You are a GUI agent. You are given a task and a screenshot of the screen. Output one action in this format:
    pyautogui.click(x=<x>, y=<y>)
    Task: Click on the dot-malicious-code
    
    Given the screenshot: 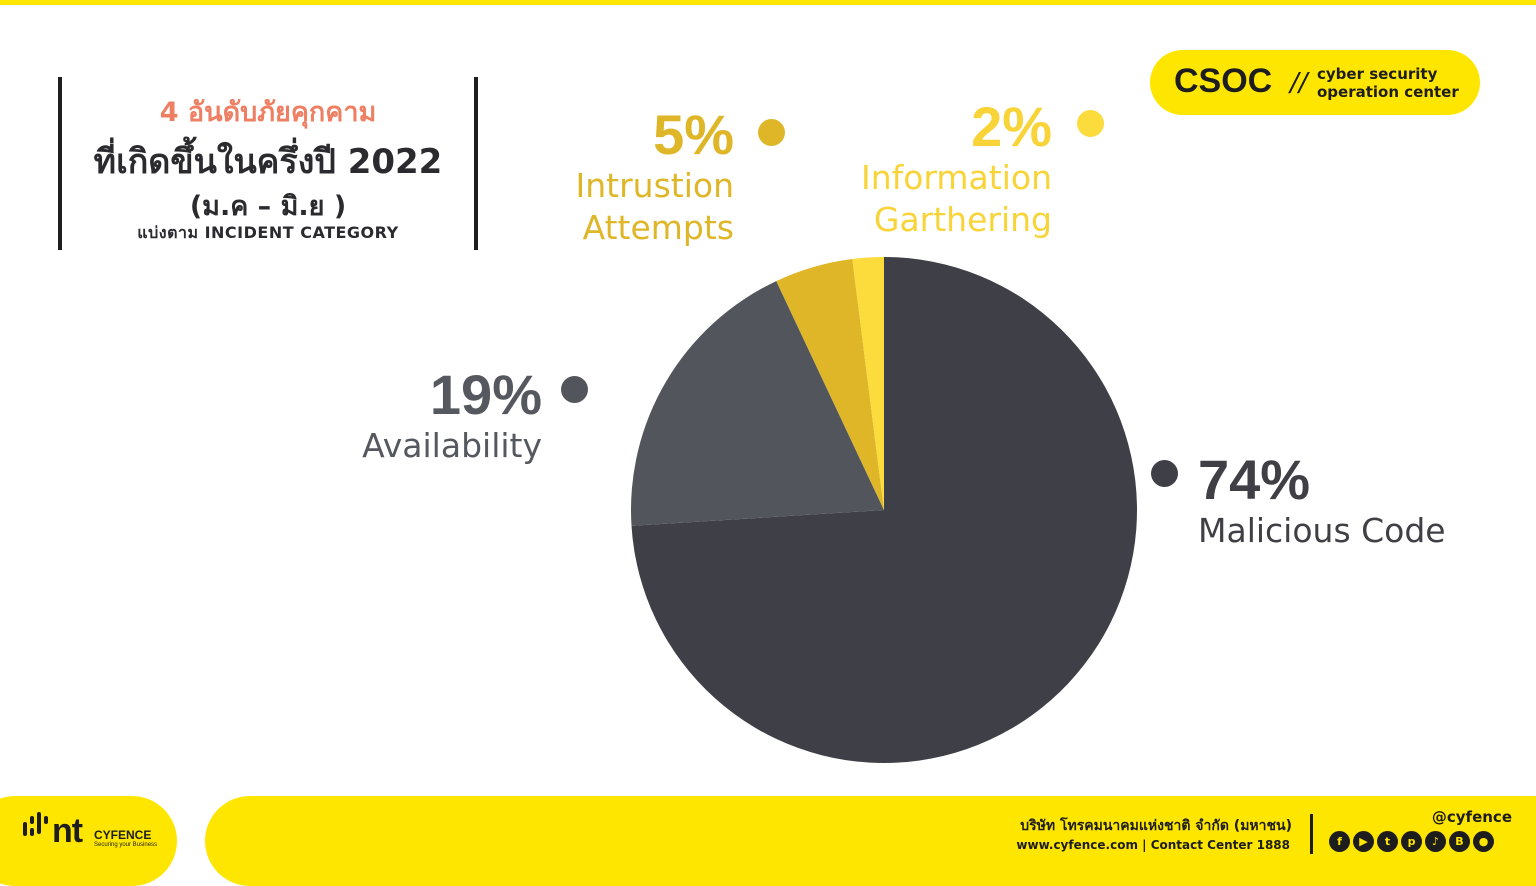 What is the action you would take?
    pyautogui.click(x=1164, y=473)
    